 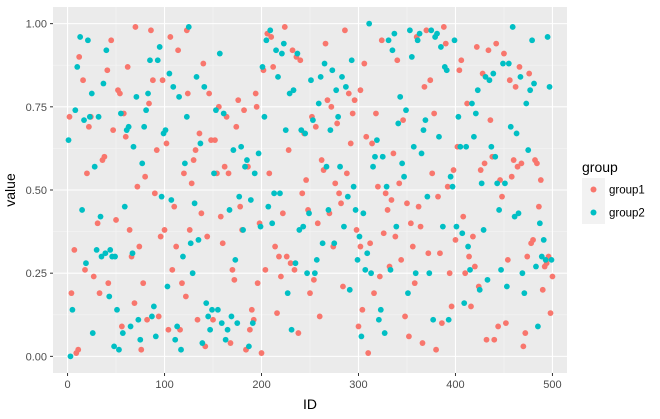 I want to click on legend-item-group2: group2, so click(x=613, y=212).